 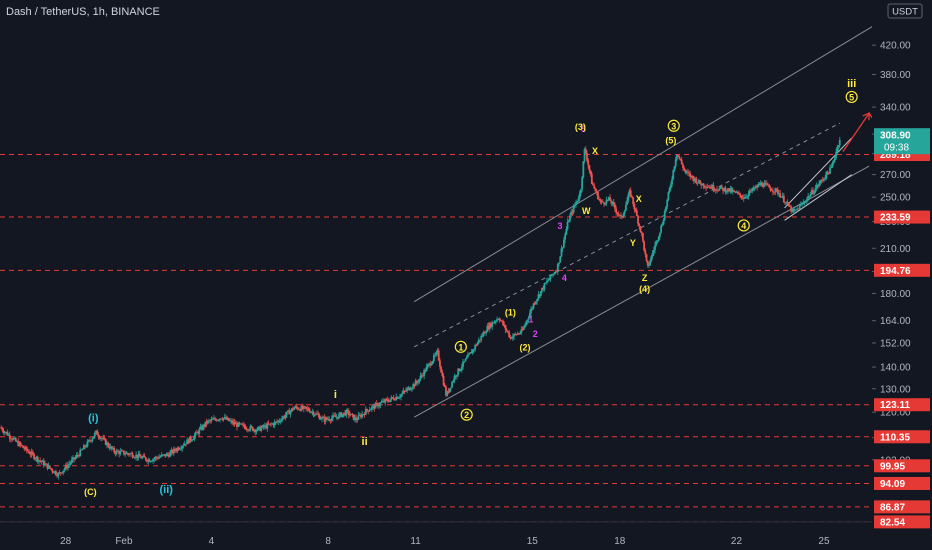 I want to click on currency-label: USDT, so click(x=905, y=12).